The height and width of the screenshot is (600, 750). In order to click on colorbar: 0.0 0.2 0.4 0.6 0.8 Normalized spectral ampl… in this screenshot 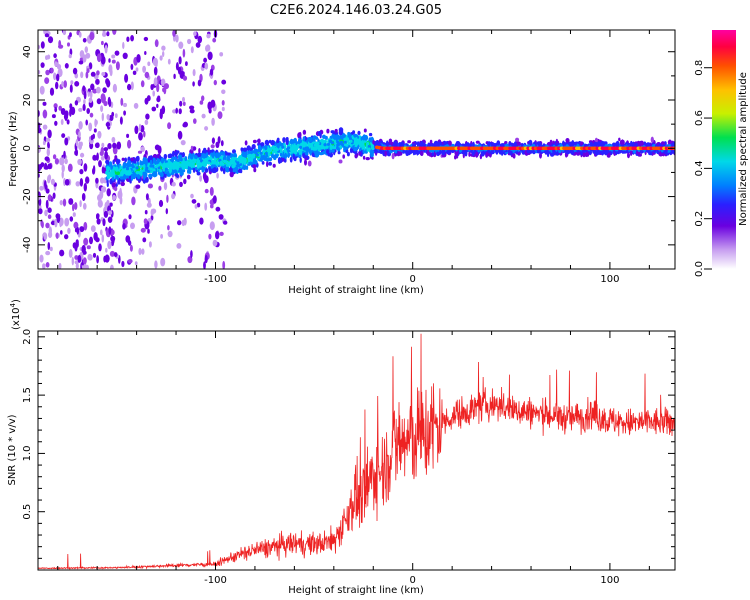, I will do `click(721, 153)`.